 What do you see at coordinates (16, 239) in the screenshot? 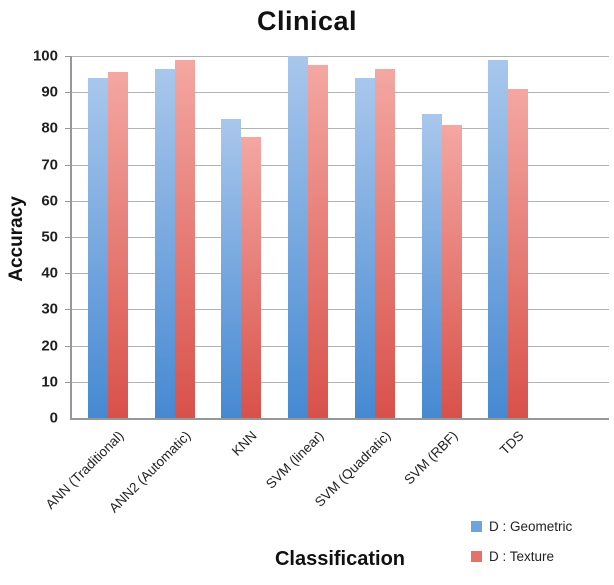
I see `y-axis-title: Accuracy` at bounding box center [16, 239].